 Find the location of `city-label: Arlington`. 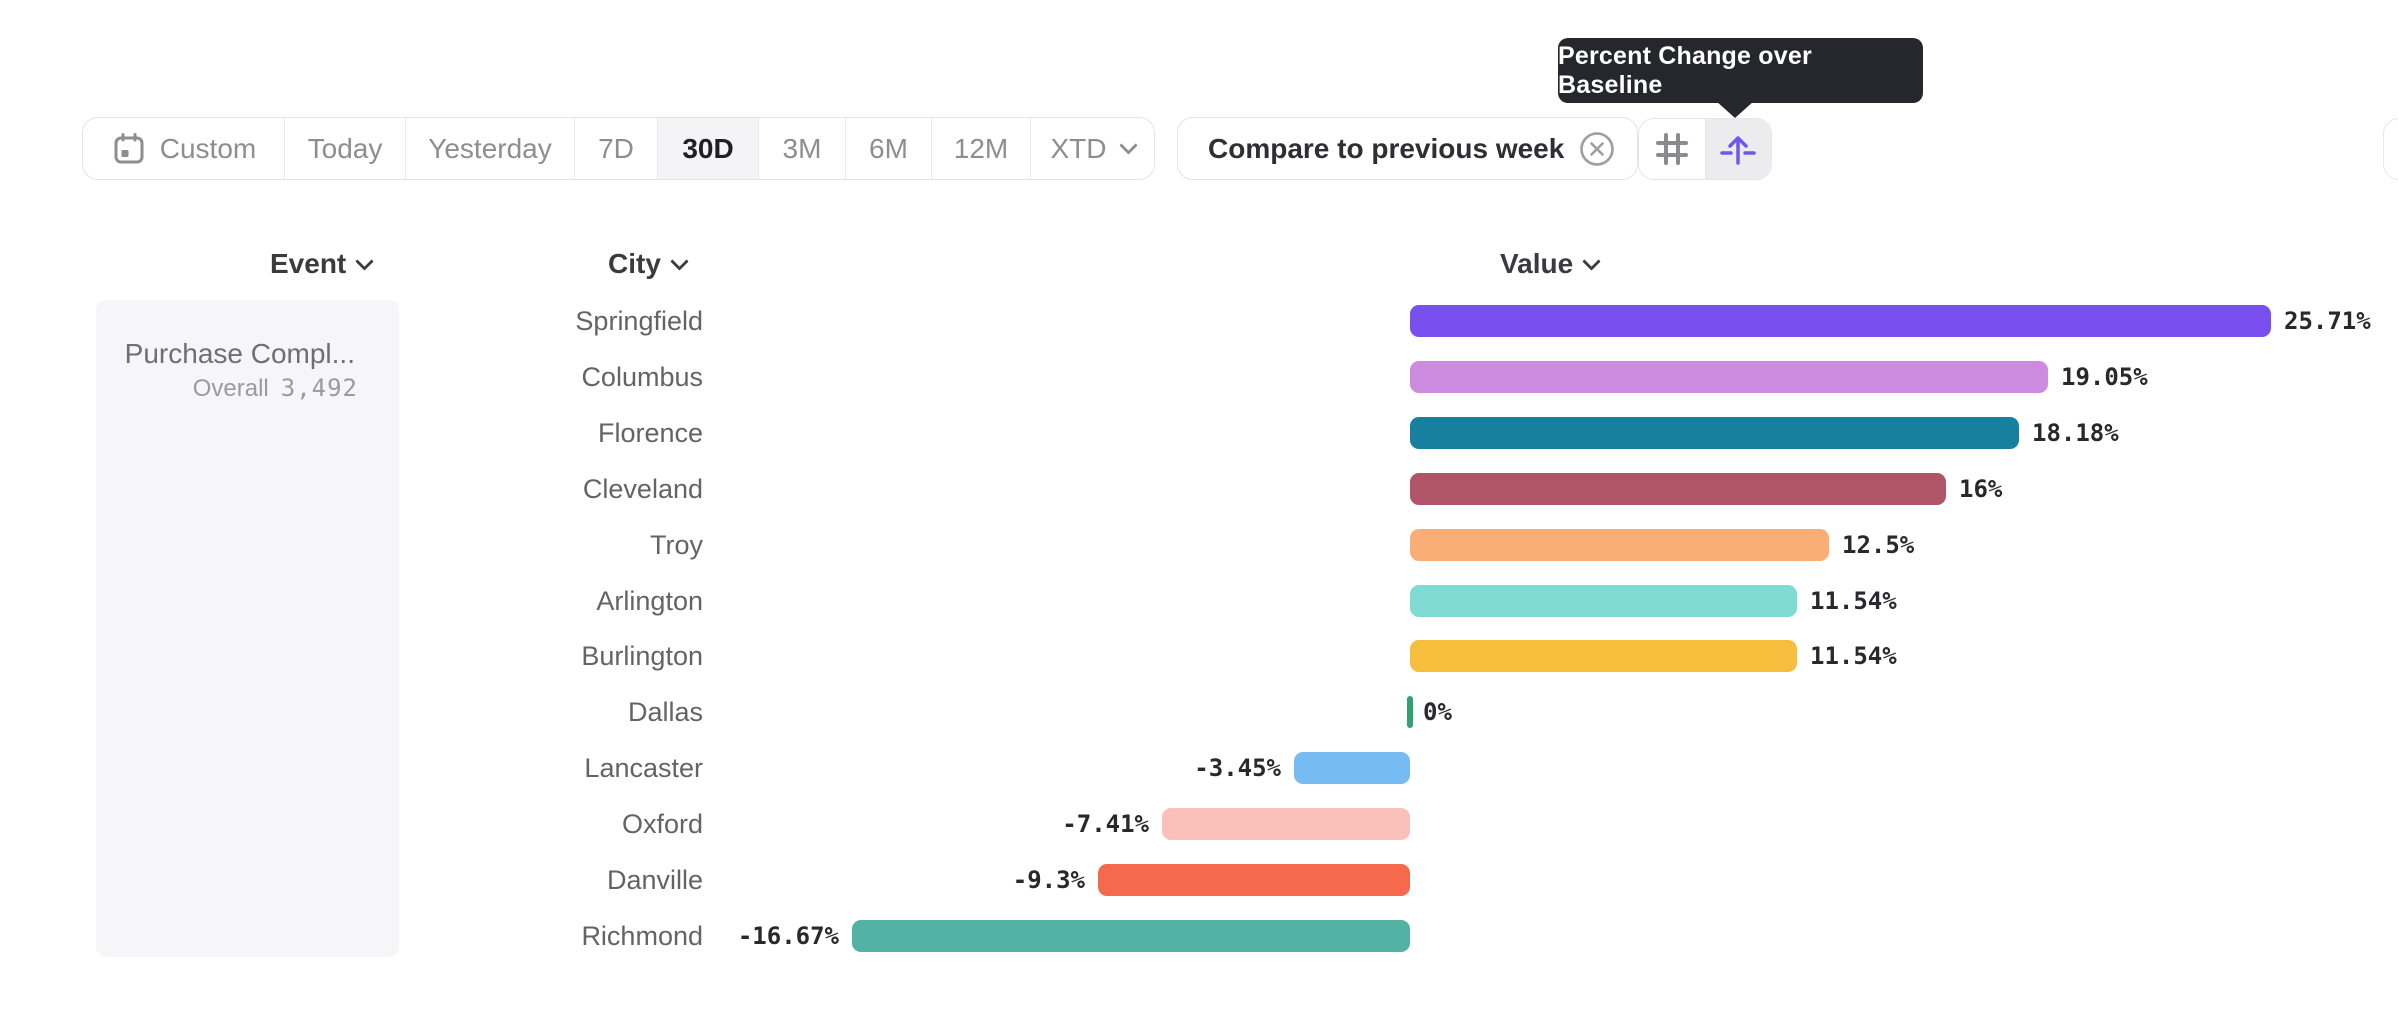

city-label: Arlington is located at coordinates (649, 601).